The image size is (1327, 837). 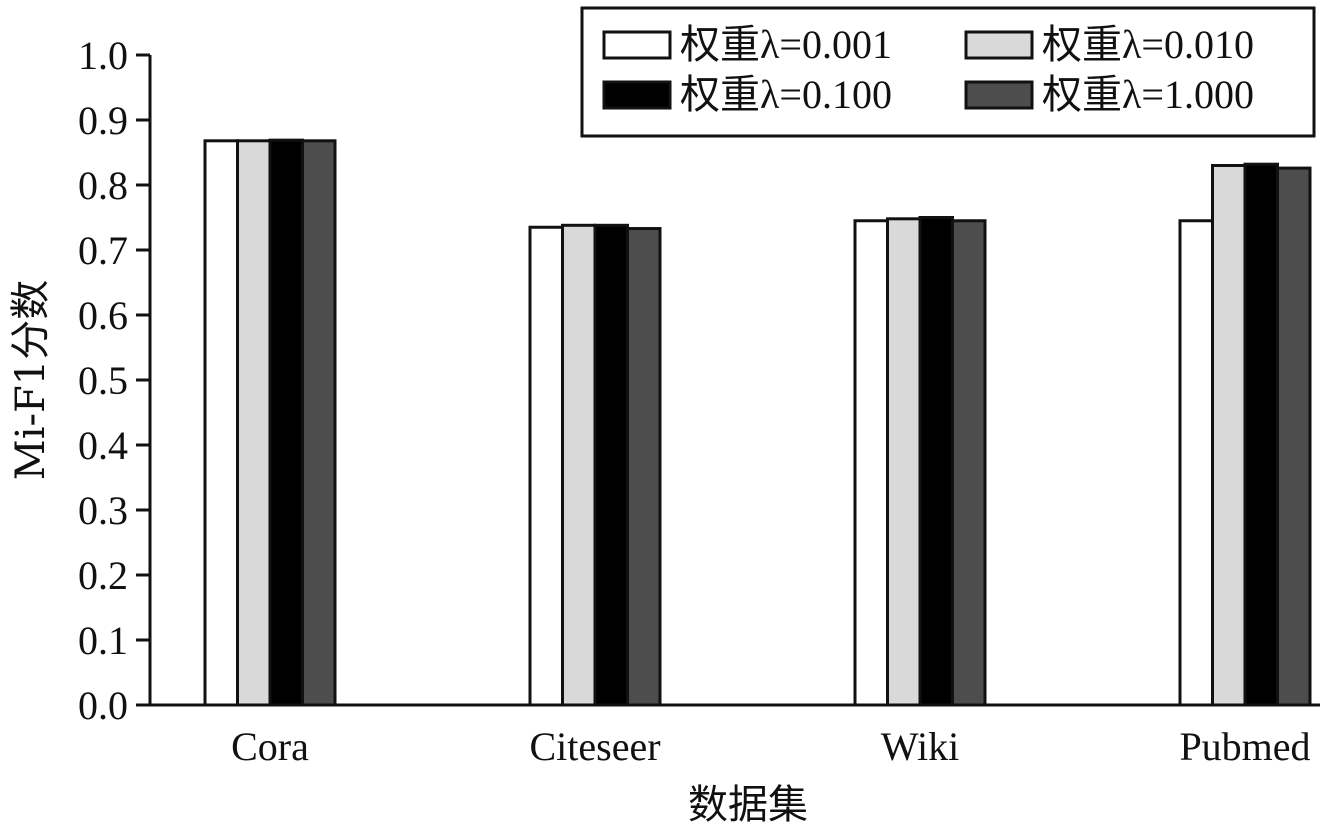 I want to click on y-axis-title: Mi-F1分数, so click(x=31, y=380).